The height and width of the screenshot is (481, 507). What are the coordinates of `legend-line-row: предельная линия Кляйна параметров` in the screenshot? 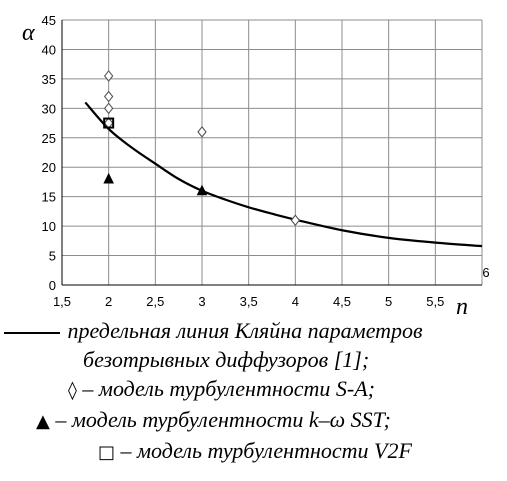 It's located at (253, 330).